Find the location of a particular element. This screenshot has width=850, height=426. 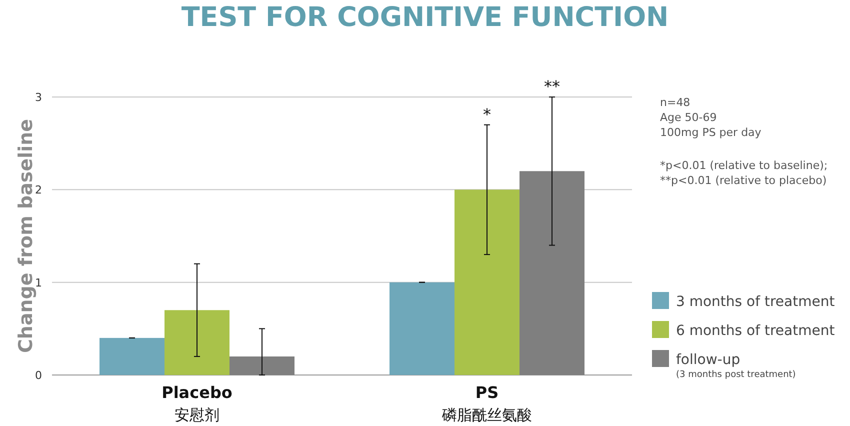

legend-label: 6 months of treatment is located at coordinates (756, 331).